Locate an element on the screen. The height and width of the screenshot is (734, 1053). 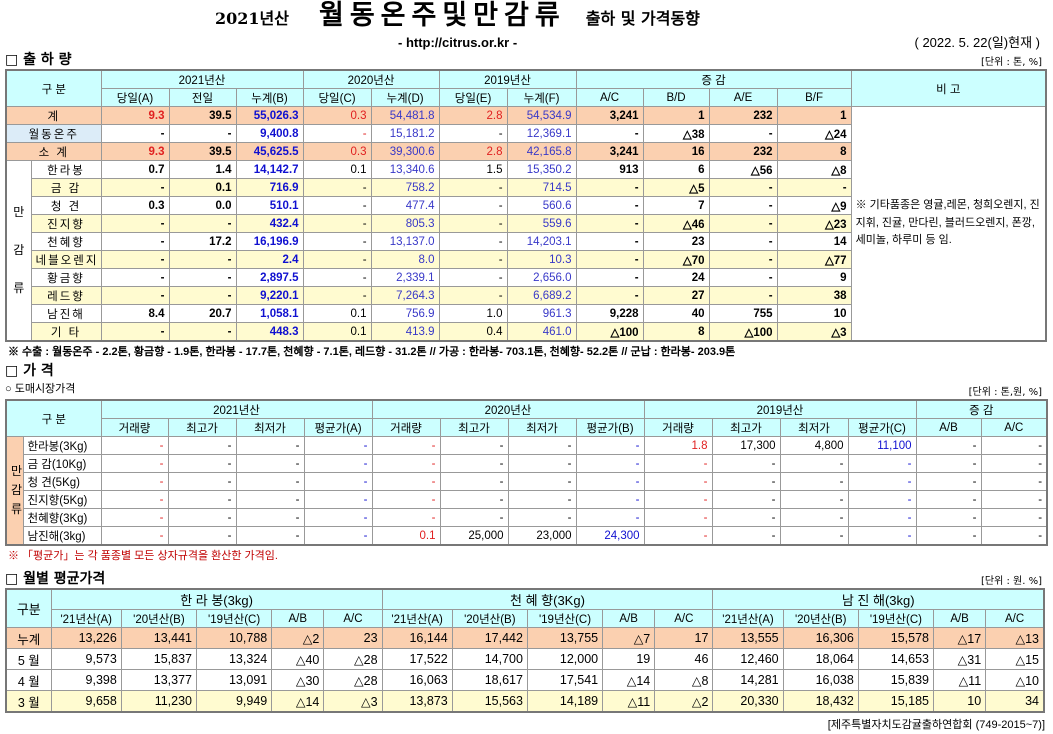
header-row: 구 분 2021년산 2020년산 2019년산 증 감 is located at coordinates (526, 418).